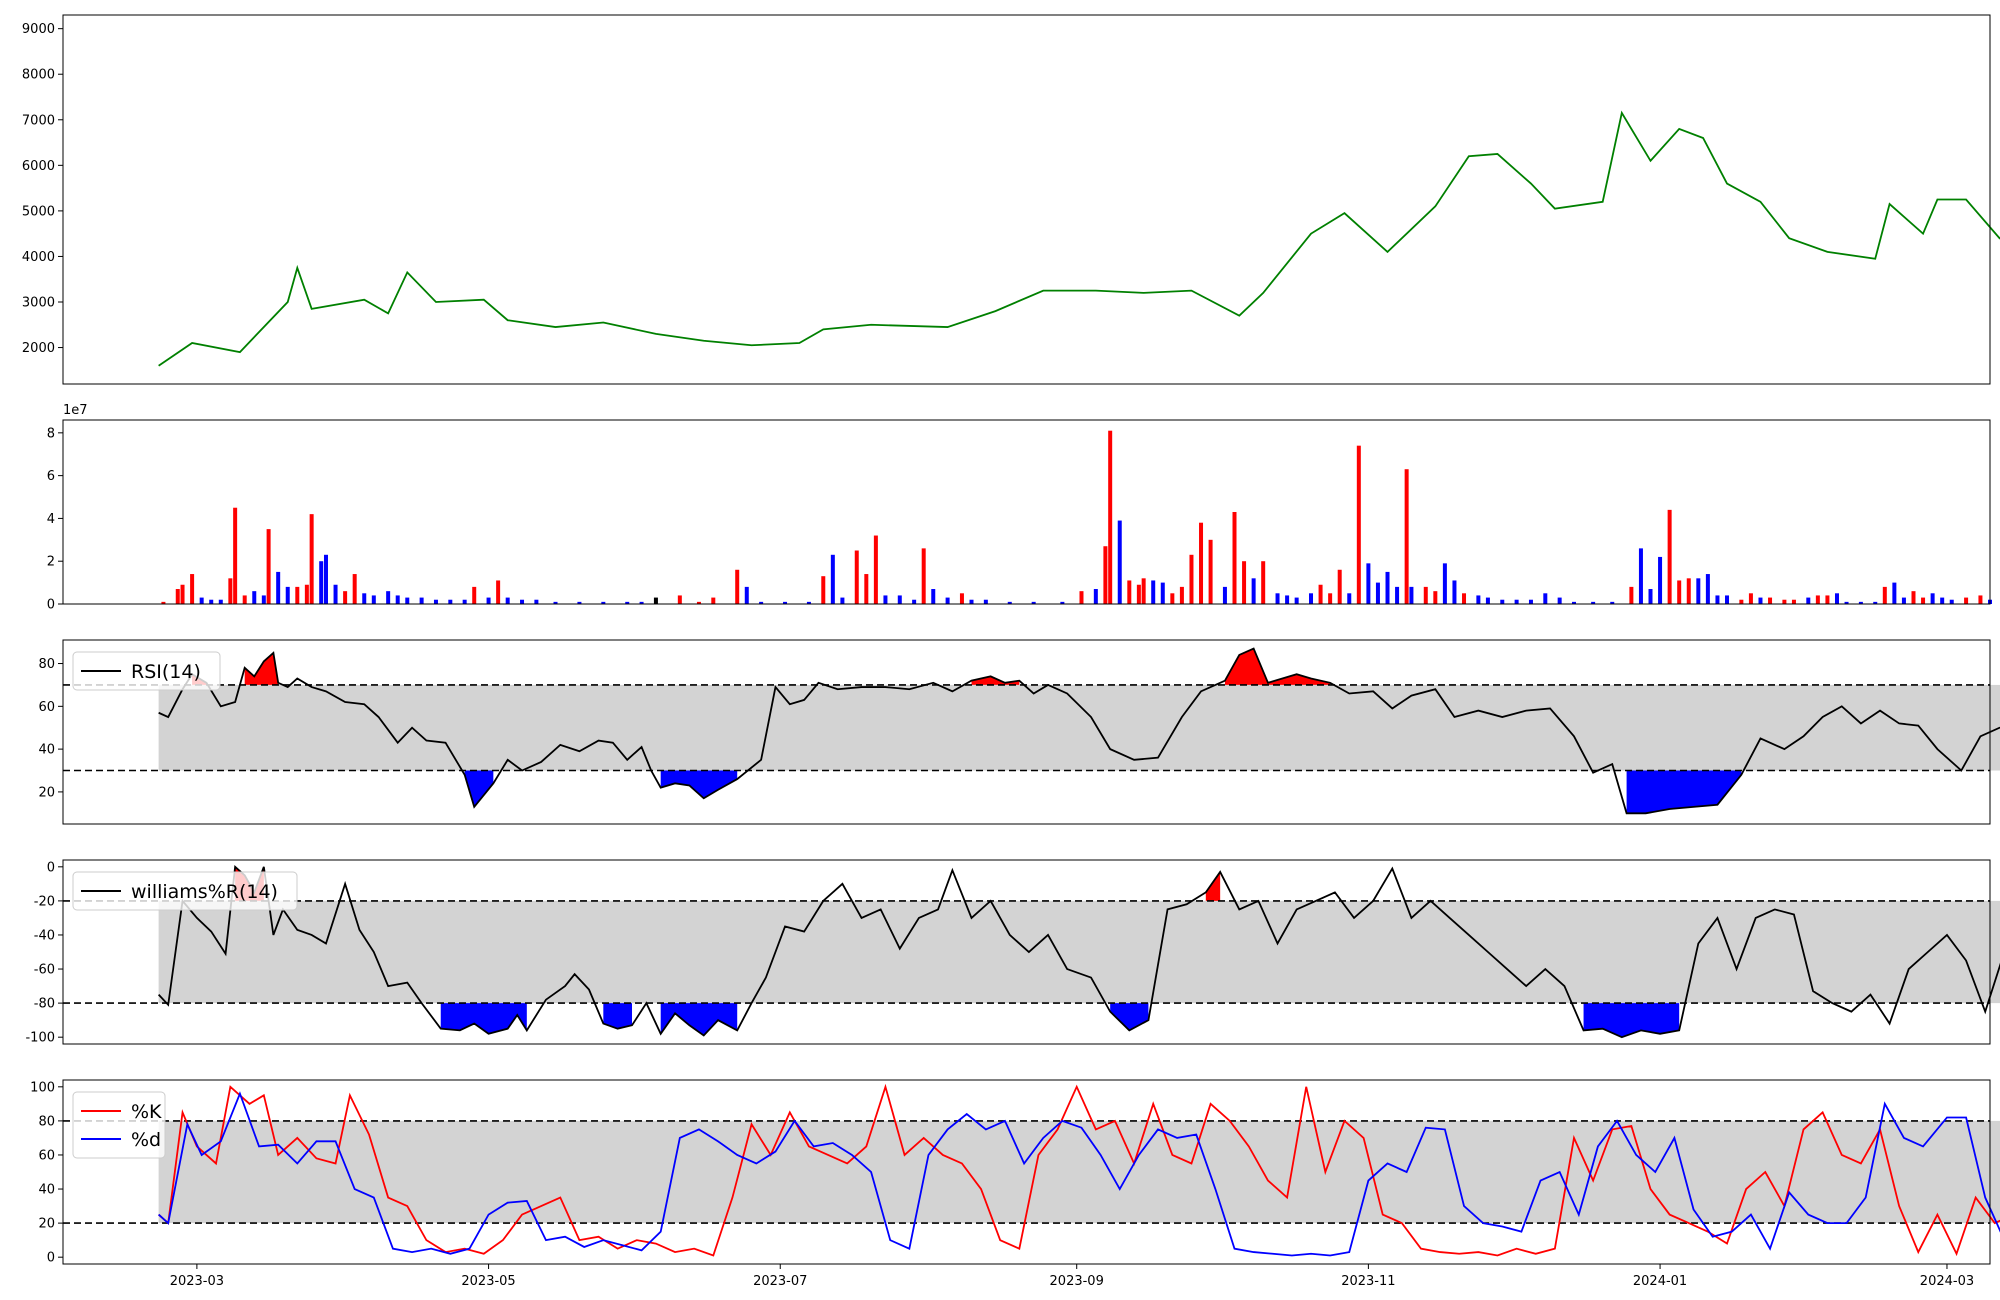 The image size is (2000, 1300). Describe the element at coordinates (38, 303) in the screenshot. I see `y-tick-label: 3000` at that location.